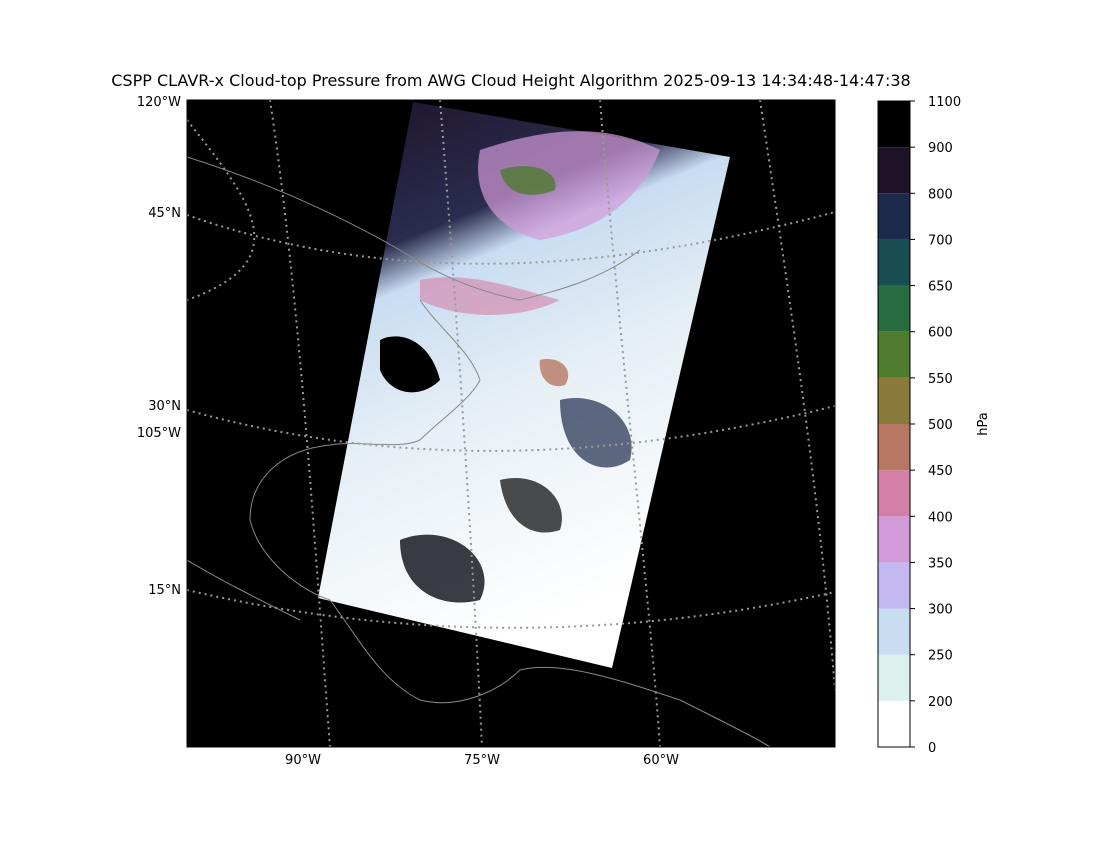 This screenshot has width=1120, height=844. Describe the element at coordinates (940, 333) in the screenshot. I see `colorbar-tick-label: 600` at that location.